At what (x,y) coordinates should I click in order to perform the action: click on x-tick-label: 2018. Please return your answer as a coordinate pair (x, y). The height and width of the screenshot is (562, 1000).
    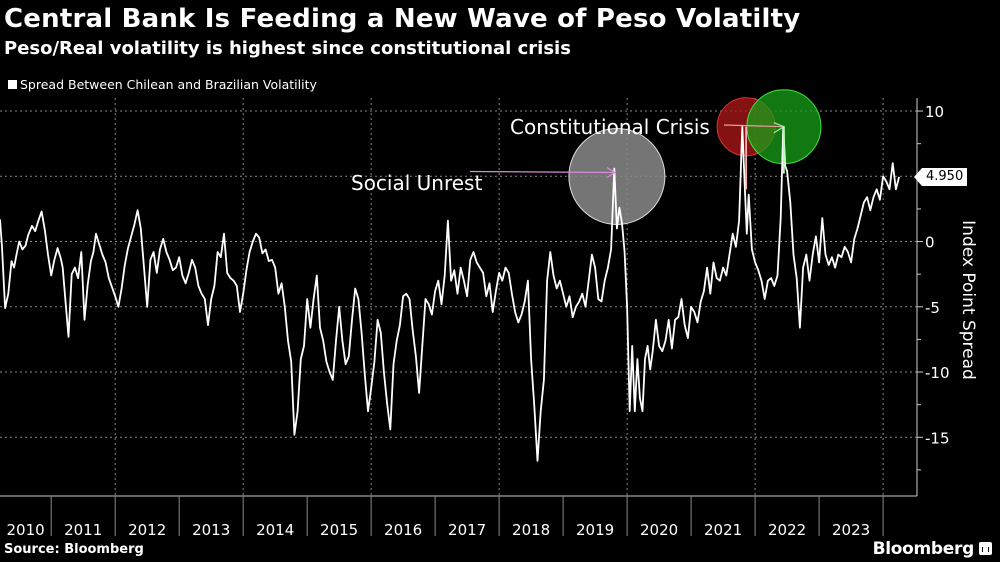
    Looking at the image, I should click on (531, 530).